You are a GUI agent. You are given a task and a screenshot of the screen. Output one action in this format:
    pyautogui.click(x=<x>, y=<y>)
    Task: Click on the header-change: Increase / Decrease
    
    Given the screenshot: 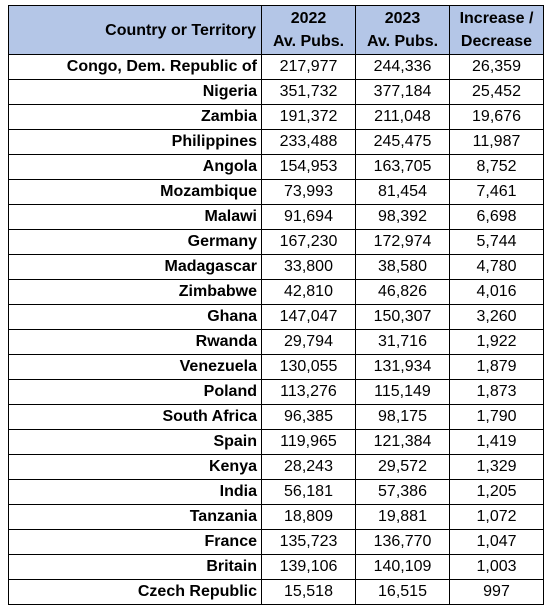 What is the action you would take?
    pyautogui.click(x=496, y=30)
    